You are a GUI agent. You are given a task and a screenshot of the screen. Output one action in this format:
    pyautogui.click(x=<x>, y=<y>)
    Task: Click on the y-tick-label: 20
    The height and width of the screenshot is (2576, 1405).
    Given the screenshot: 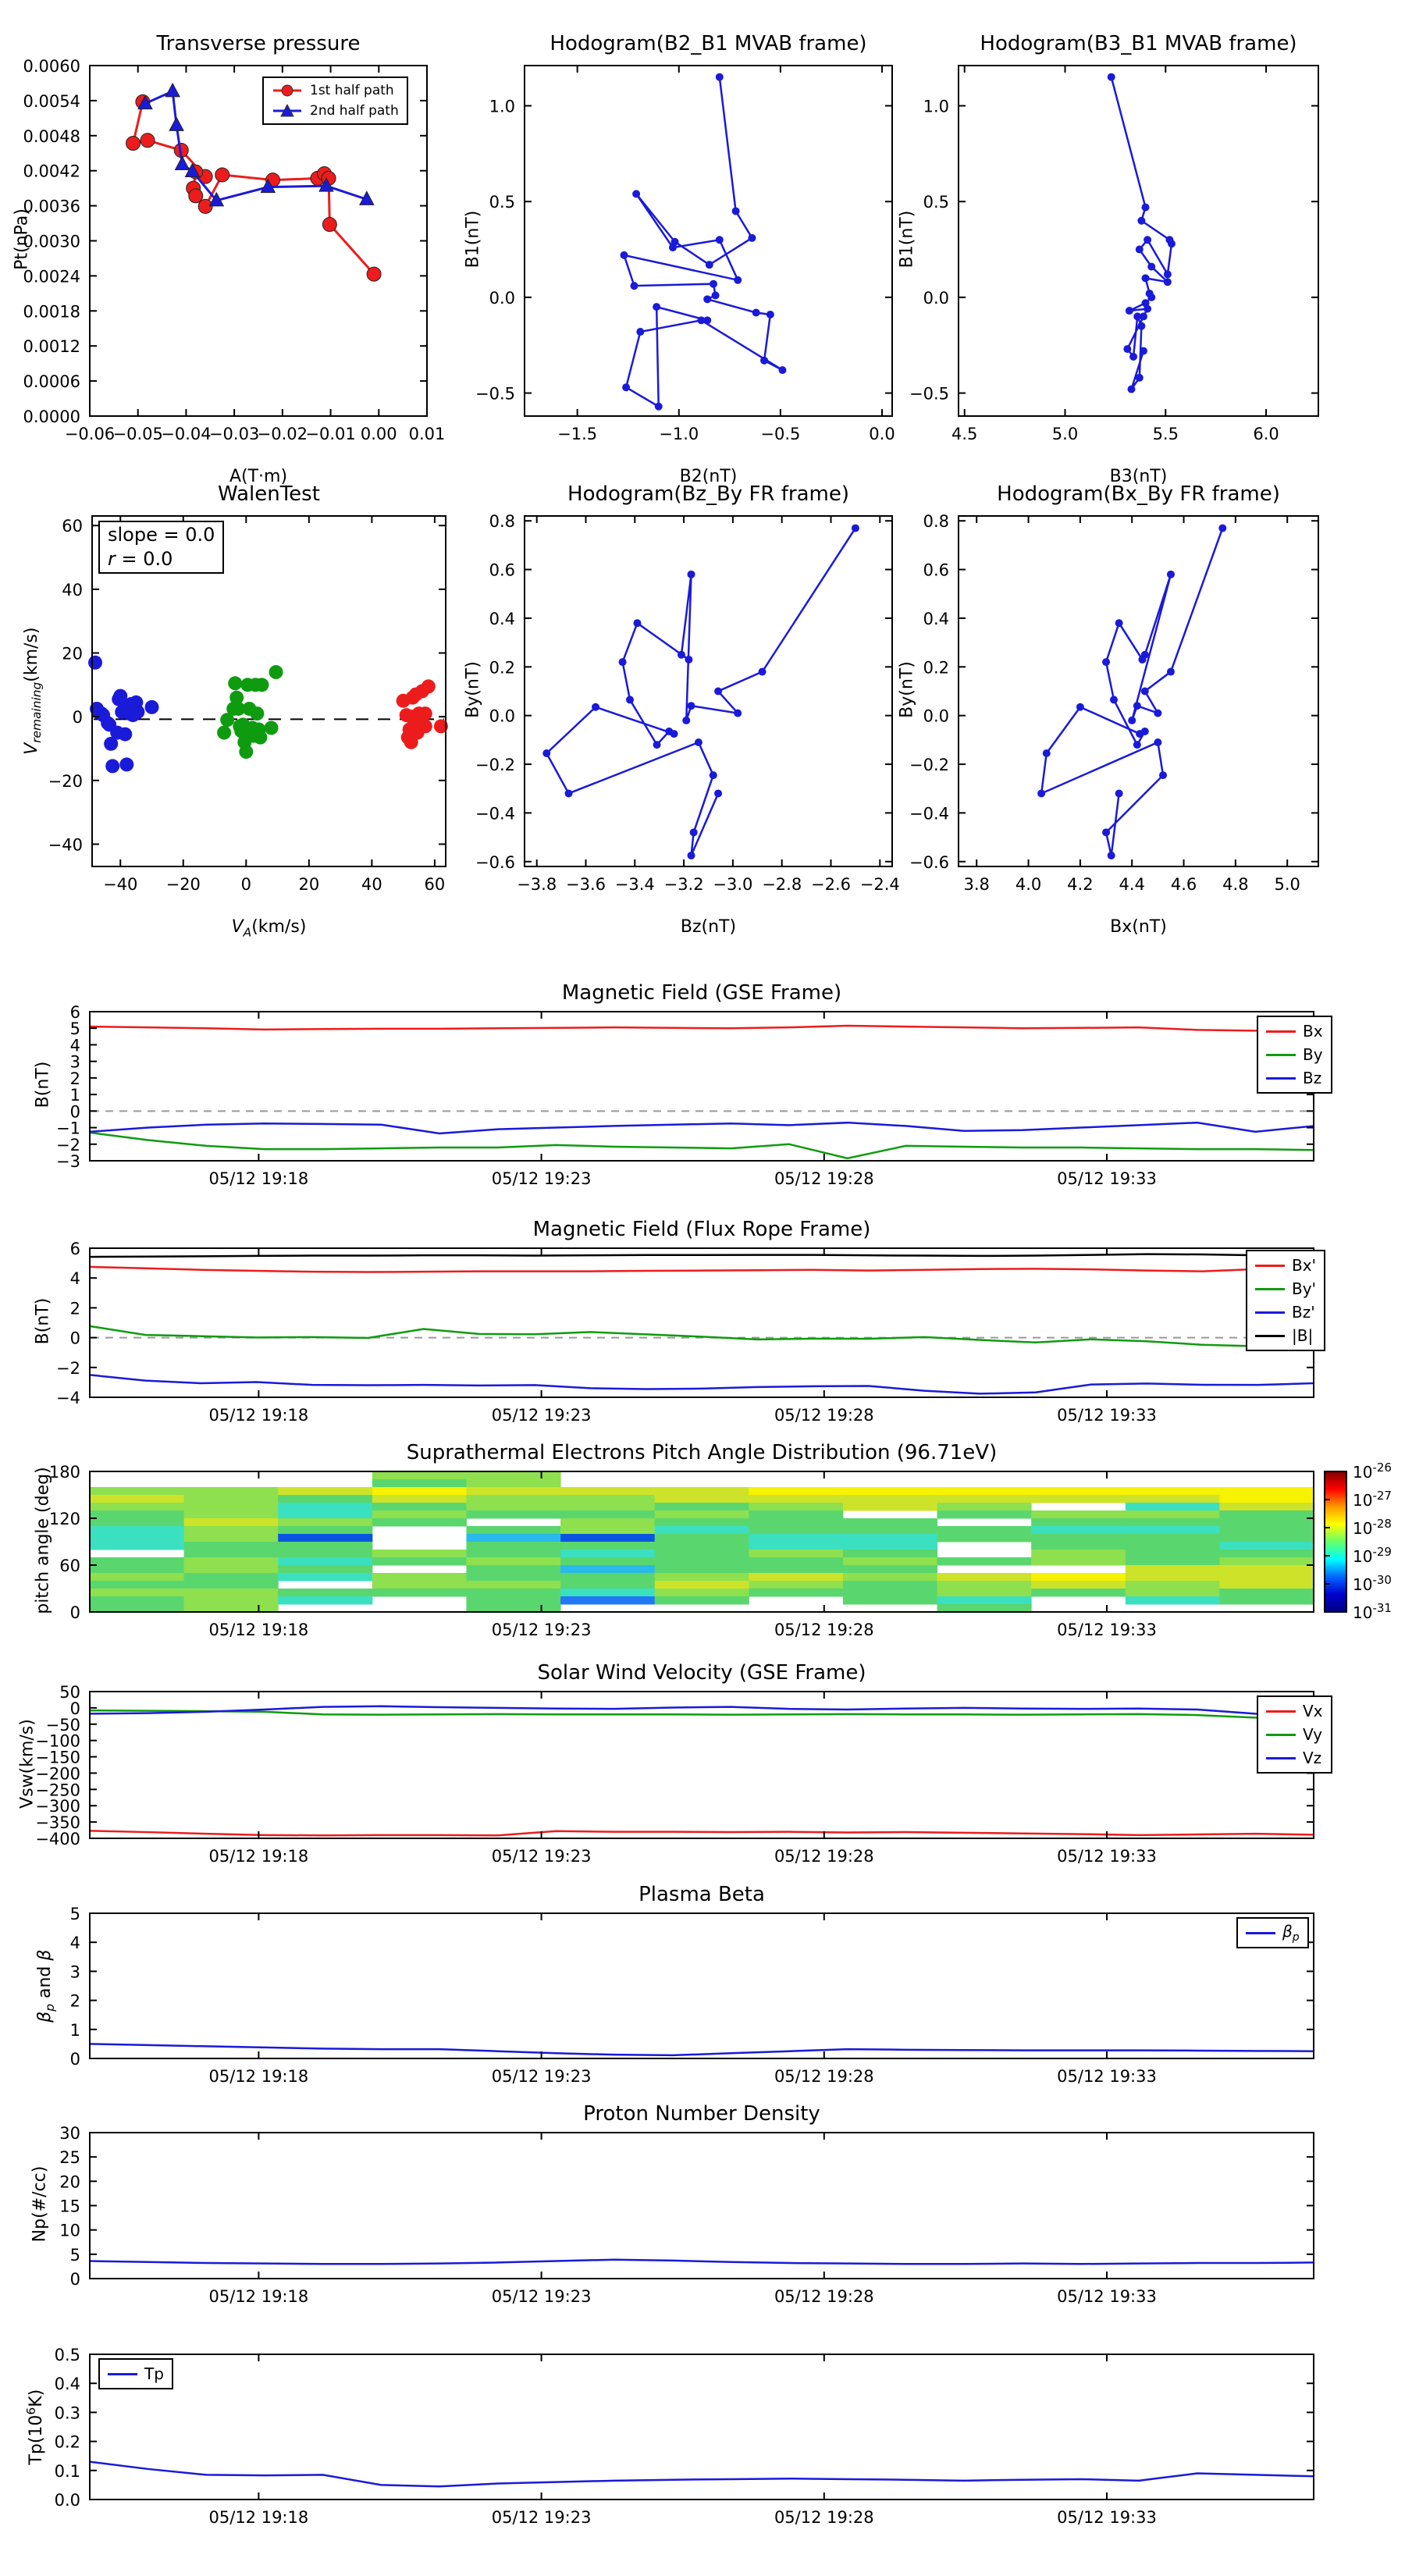 What is the action you would take?
    pyautogui.click(x=72, y=654)
    